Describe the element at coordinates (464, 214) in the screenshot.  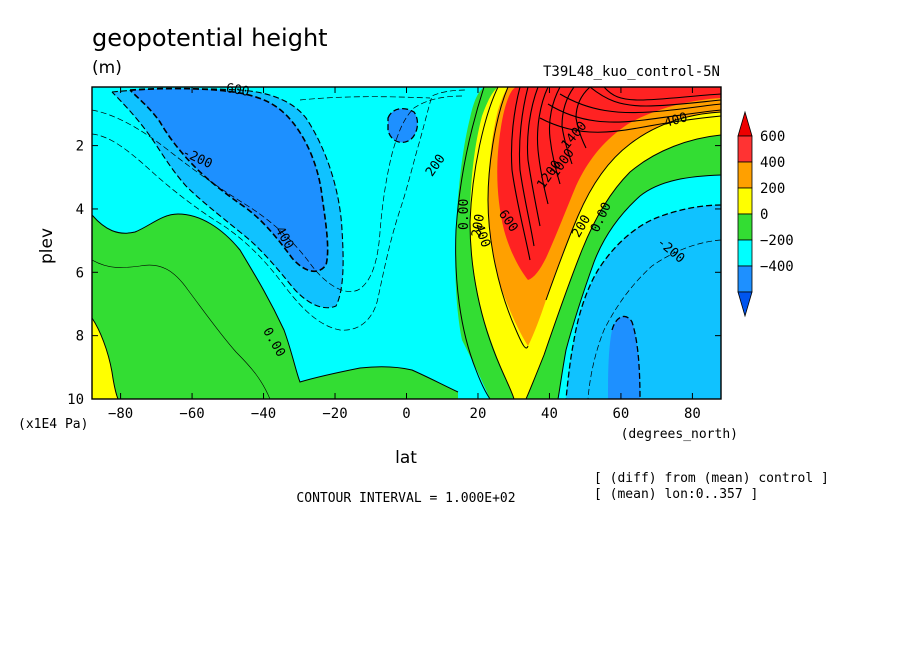
I see `contour-label: 0.00` at that location.